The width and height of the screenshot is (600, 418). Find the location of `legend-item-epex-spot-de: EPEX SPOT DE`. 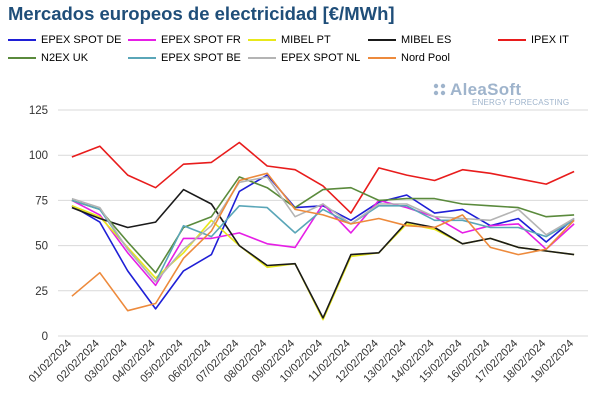

legend-item-epex-spot-de: EPEX SPOT DE is located at coordinates (65, 40).